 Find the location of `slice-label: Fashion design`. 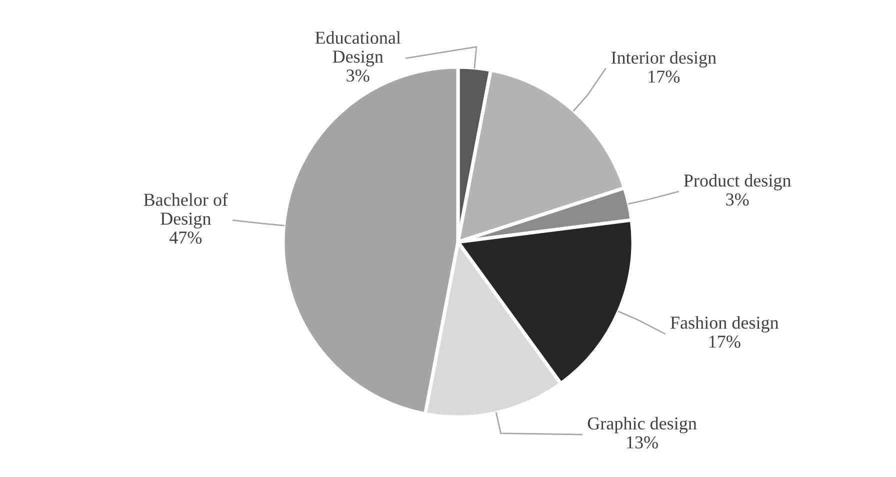

slice-label: Fashion design is located at coordinates (724, 324).